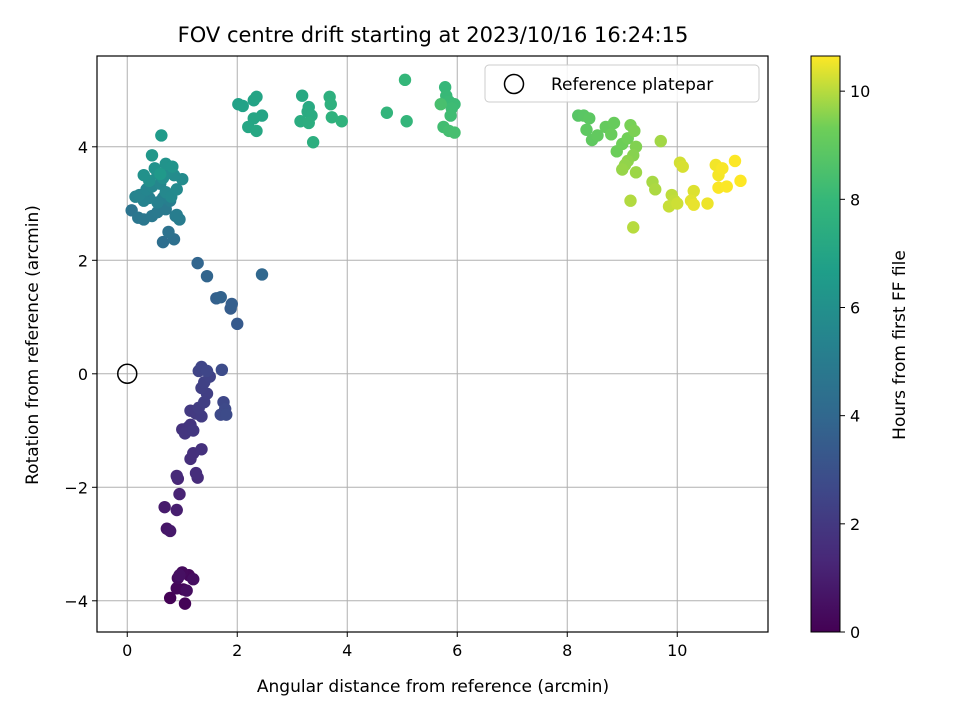  Describe the element at coordinates (76, 487) in the screenshot. I see `y-tick-label: −2` at that location.